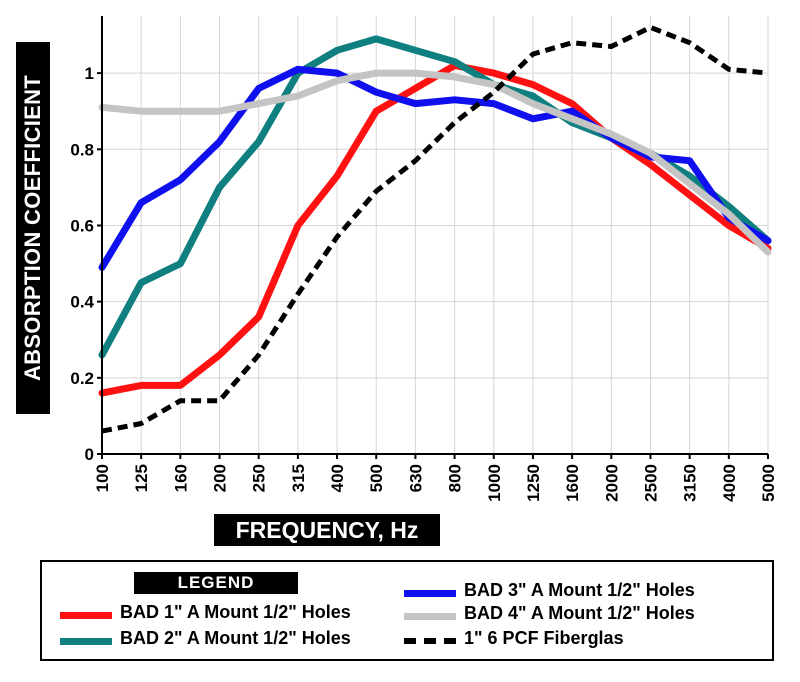  Describe the element at coordinates (259, 478) in the screenshot. I see `x-tick-label: 250` at that location.